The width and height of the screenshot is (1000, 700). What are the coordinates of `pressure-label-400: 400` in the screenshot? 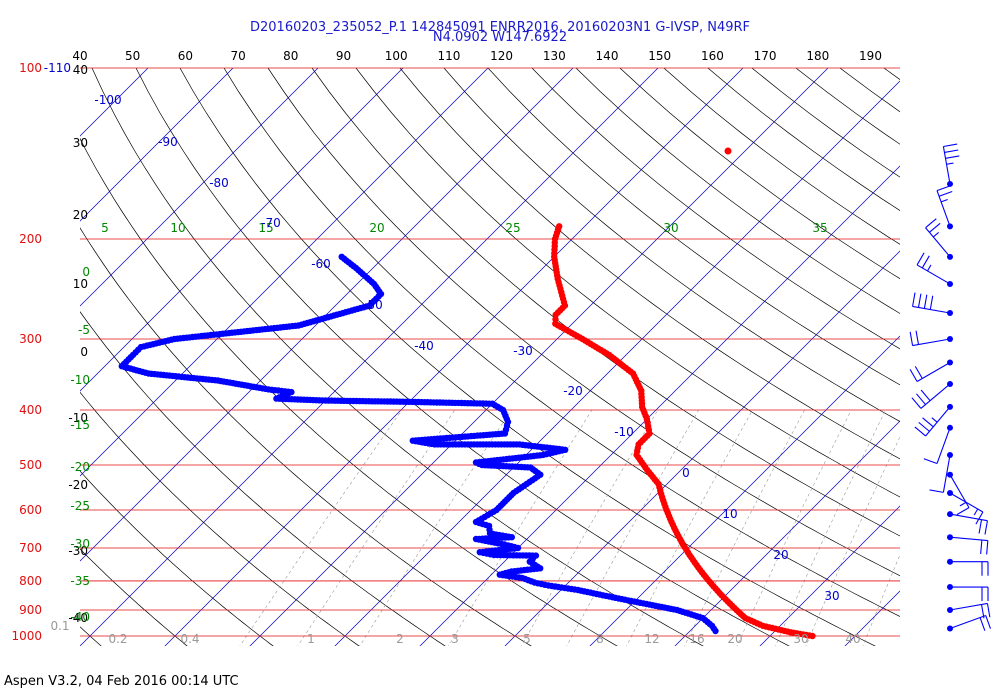 It's located at (30, 410).